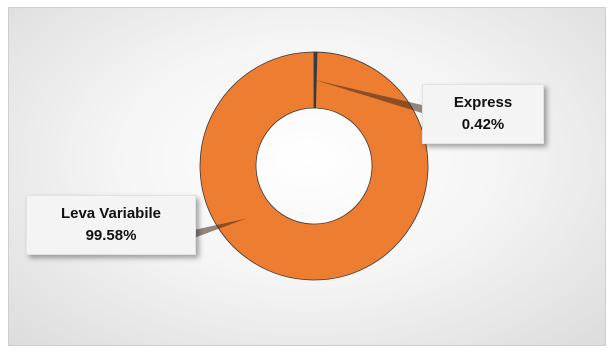  I want to click on data-label-leva-value: 99.58%, so click(111, 235).